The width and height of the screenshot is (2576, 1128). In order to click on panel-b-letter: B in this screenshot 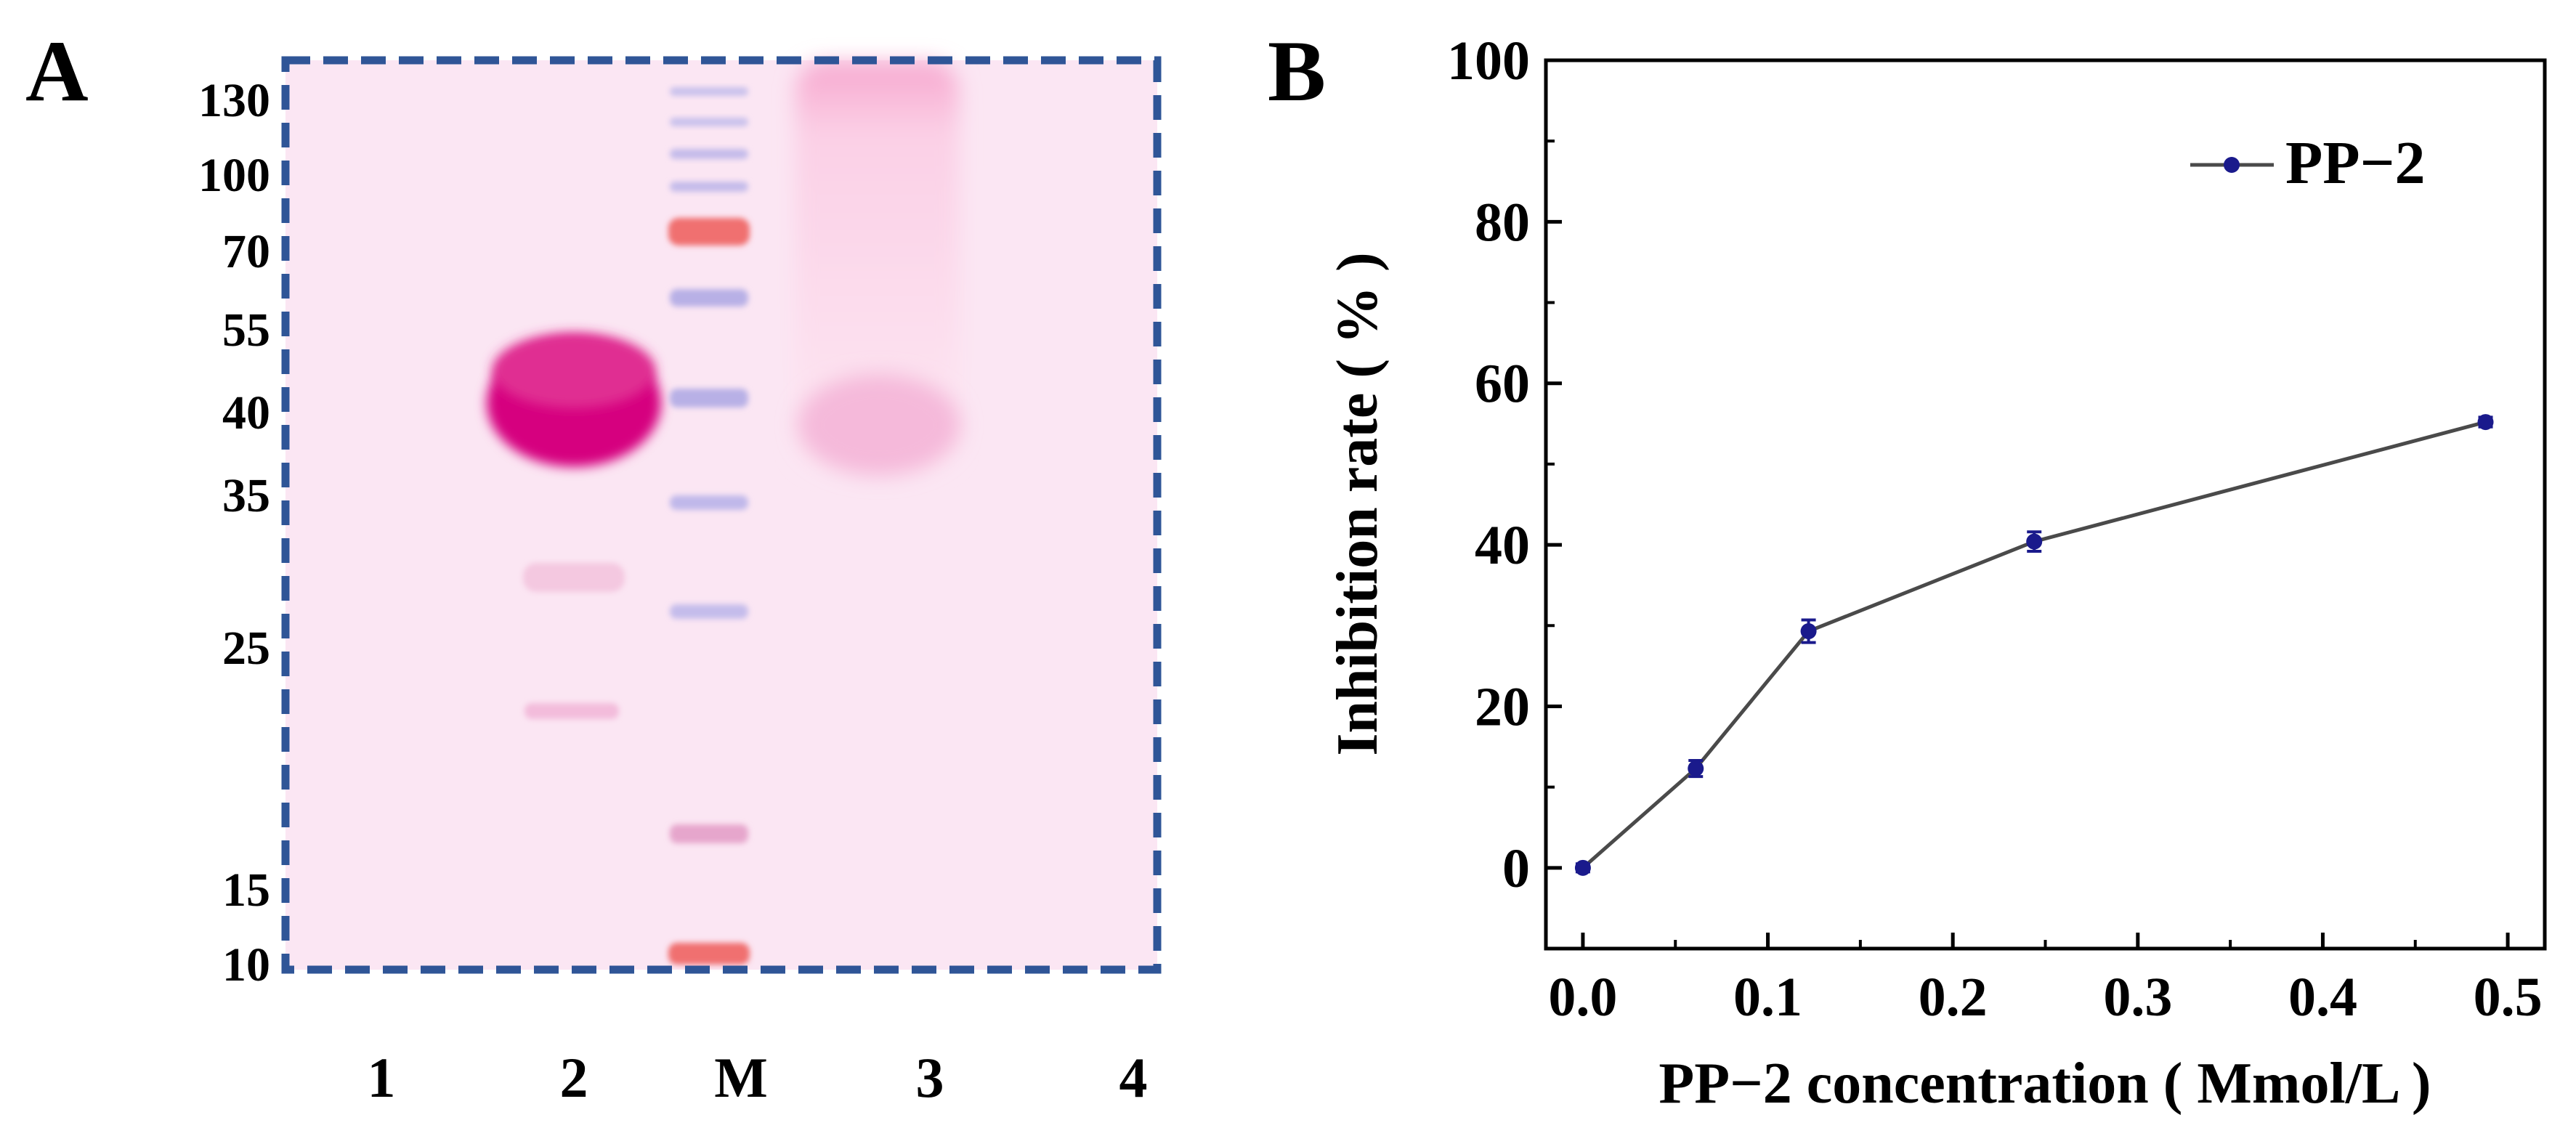, I will do `click(1297, 71)`.